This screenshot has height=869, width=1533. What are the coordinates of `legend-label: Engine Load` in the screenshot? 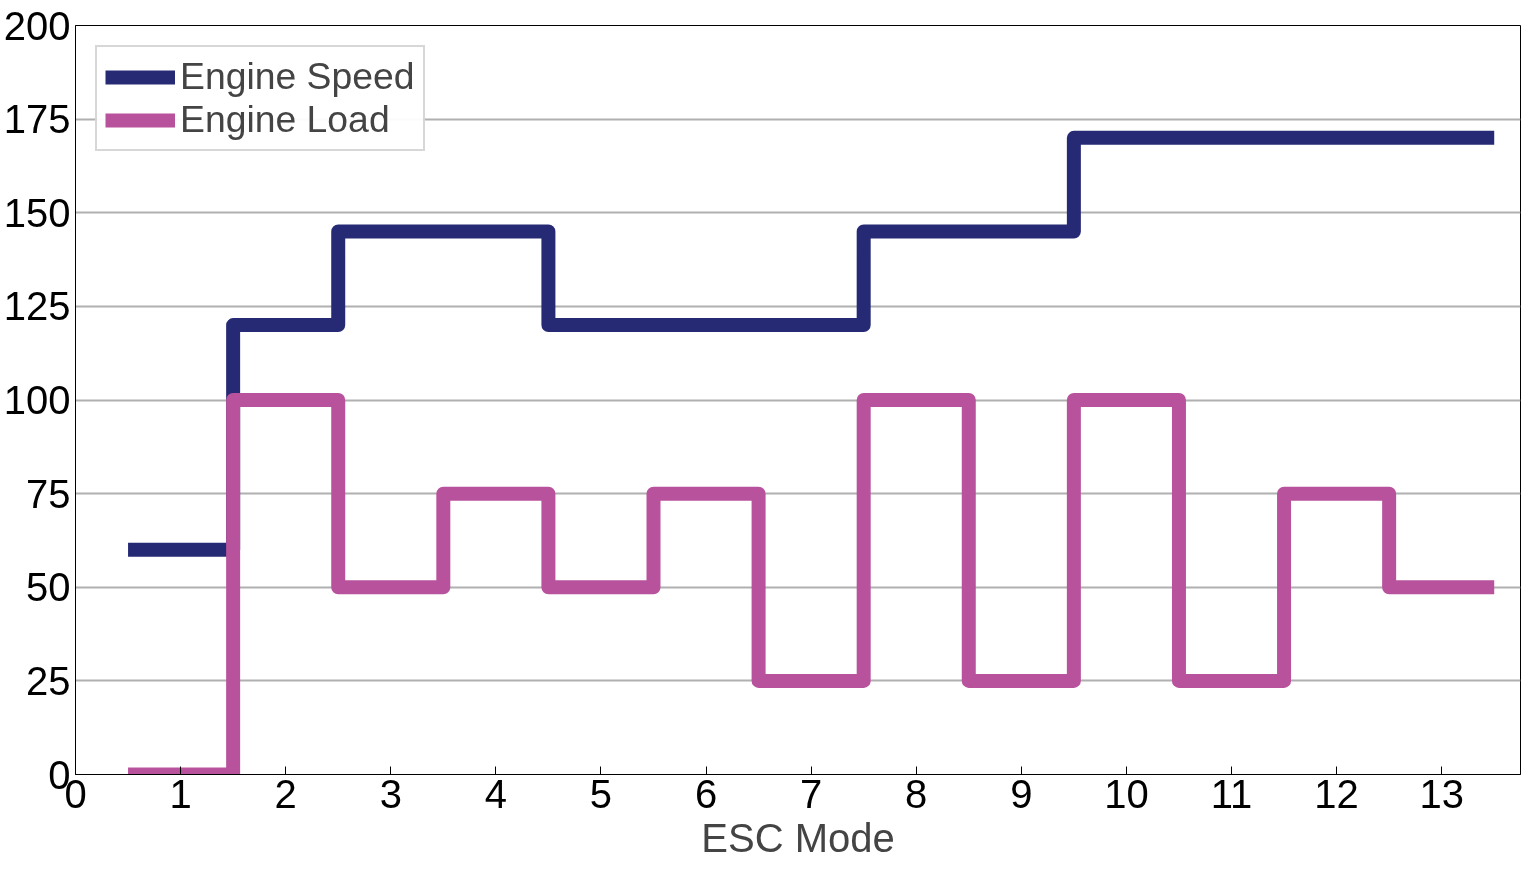 It's located at (285, 119).